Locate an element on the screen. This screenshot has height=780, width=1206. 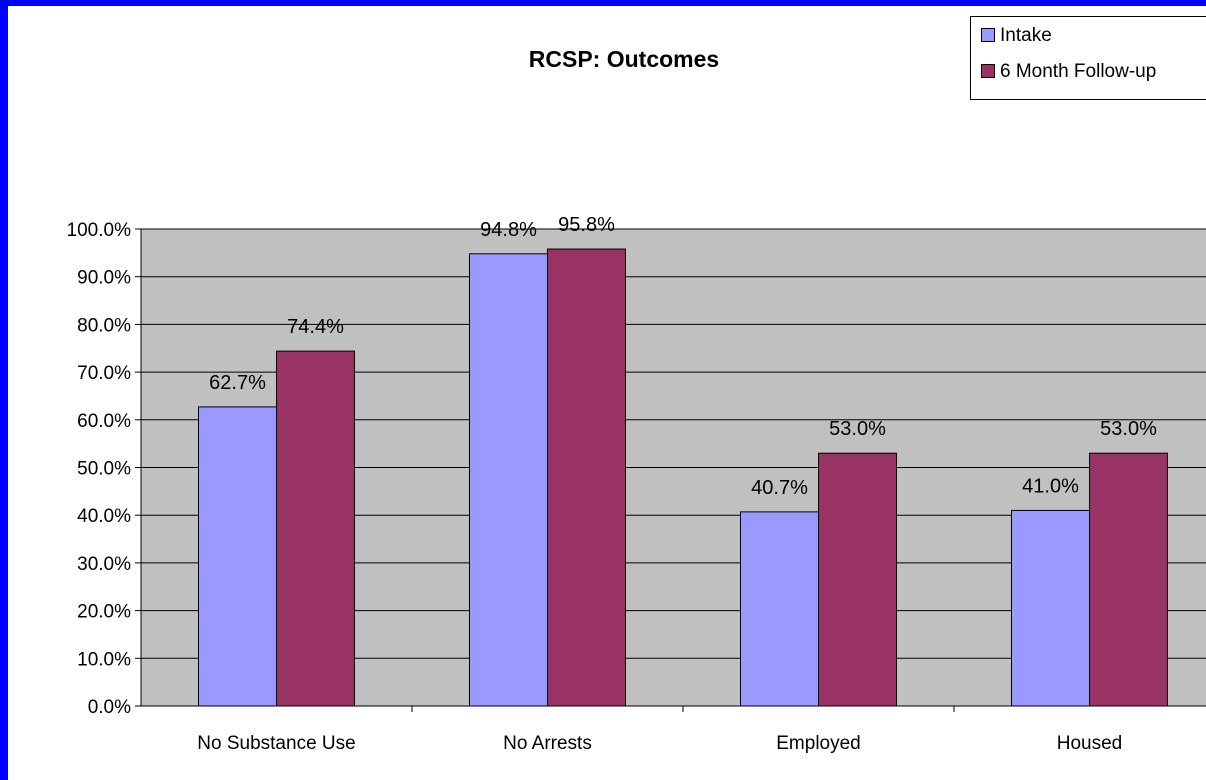
data-label: 41.0% is located at coordinates (1050, 486).